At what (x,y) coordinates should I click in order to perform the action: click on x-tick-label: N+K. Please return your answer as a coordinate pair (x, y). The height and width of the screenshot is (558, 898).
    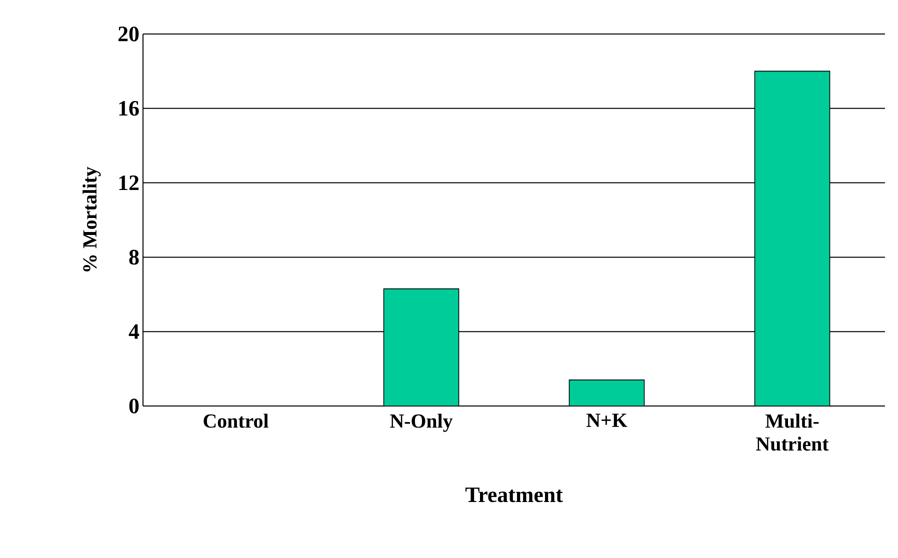
    Looking at the image, I should click on (607, 420).